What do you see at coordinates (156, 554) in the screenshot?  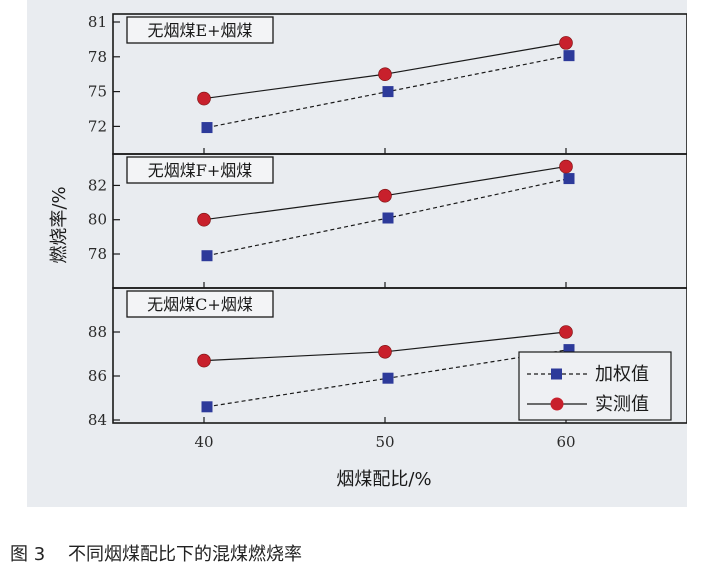 I see `figure-caption: 图 3 不同烟煤配比下的混煤燃烧率` at bounding box center [156, 554].